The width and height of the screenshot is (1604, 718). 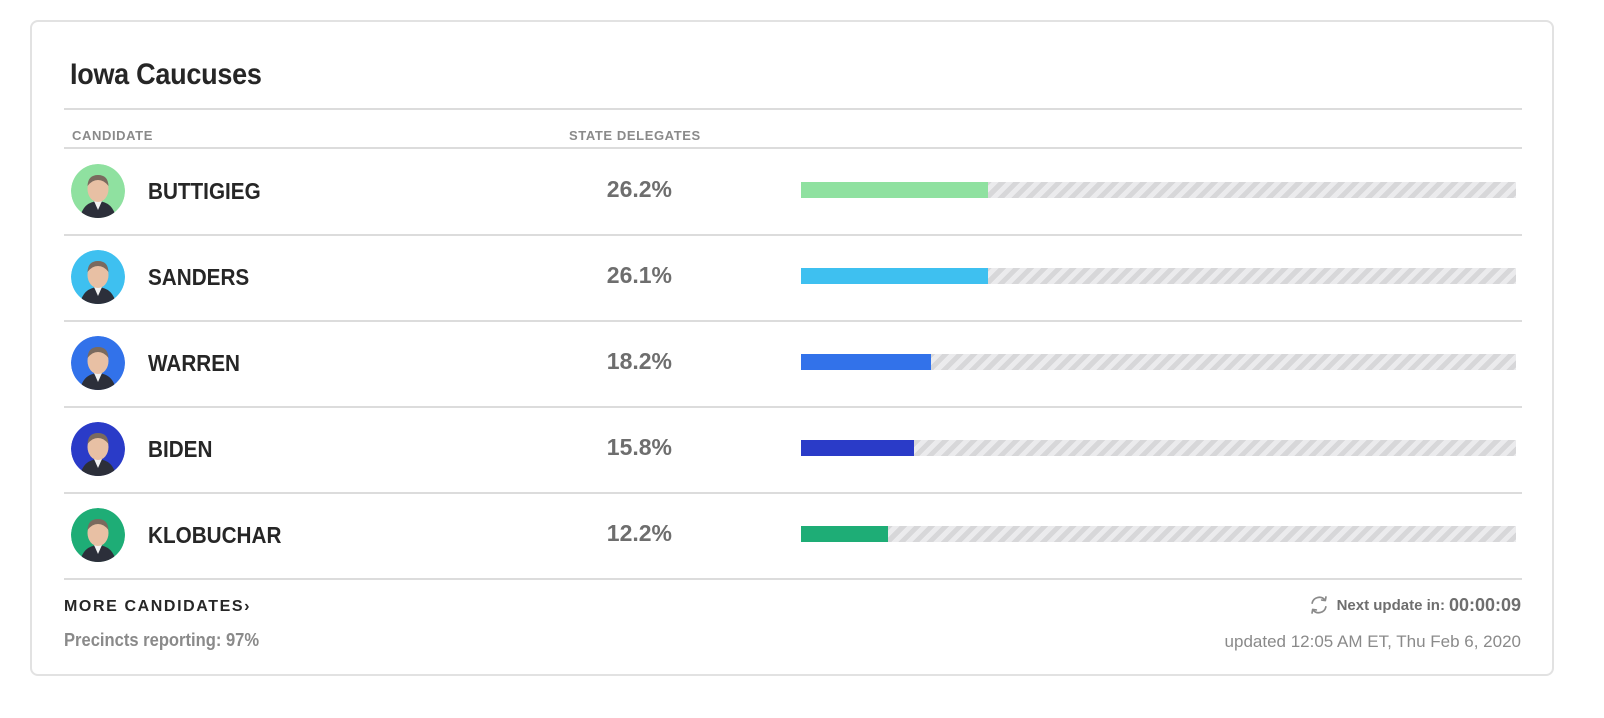 What do you see at coordinates (639, 275) in the screenshot?
I see `delegate-percent: 26.1%` at bounding box center [639, 275].